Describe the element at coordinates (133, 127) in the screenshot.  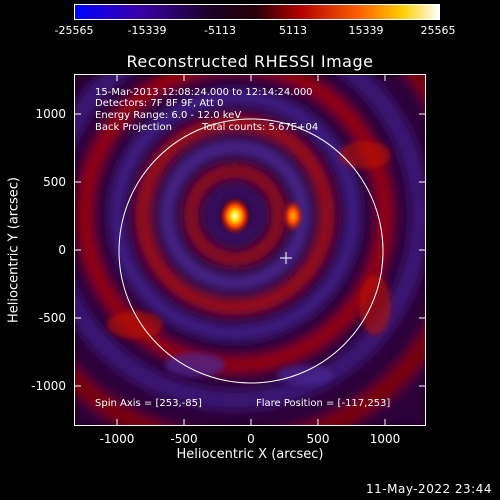
I see `method-text: Back Projection` at that location.